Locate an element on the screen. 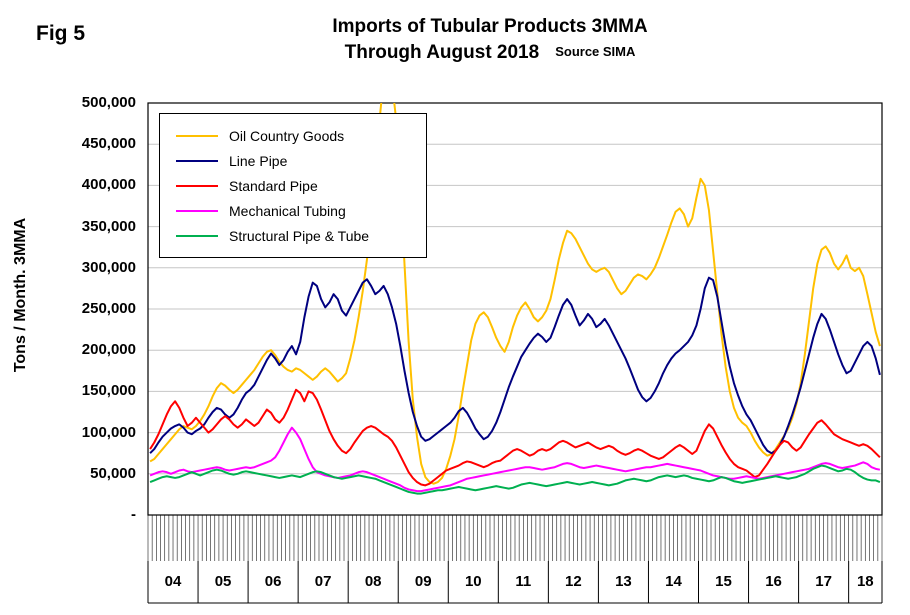 This screenshot has height=615, width=910. chart-subtitle-row: Through August 2018 Source SIMA is located at coordinates (490, 53).